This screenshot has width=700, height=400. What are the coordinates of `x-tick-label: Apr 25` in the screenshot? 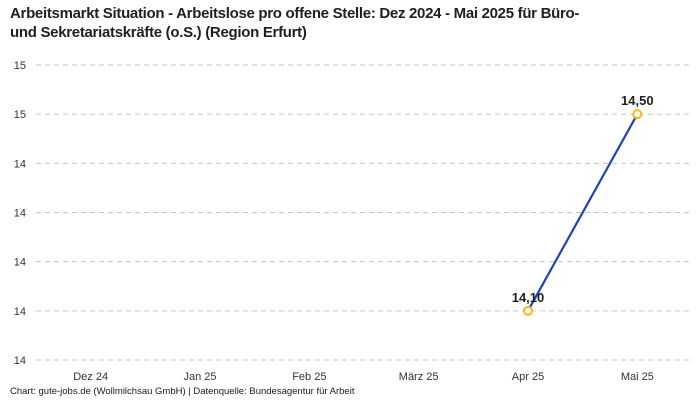 It's located at (528, 377).